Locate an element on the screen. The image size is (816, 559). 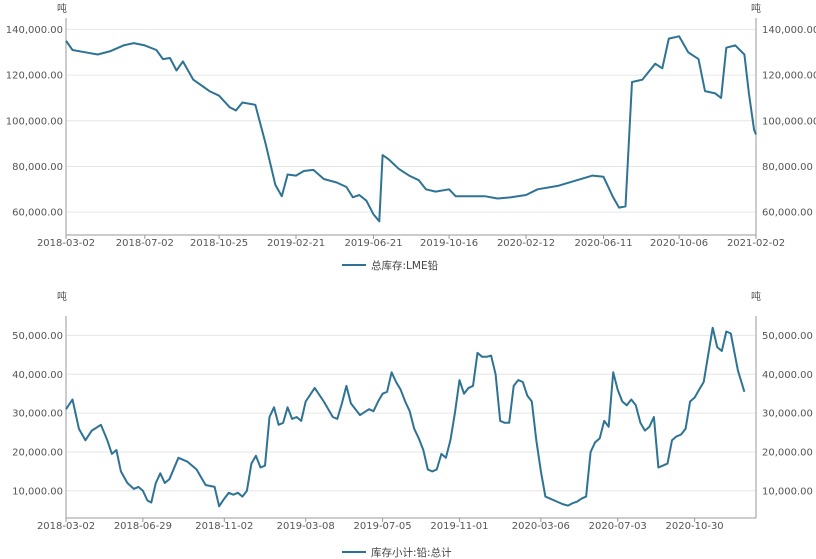
chart1-y-tick-label-left: 100,000.00 is located at coordinates (34, 121).